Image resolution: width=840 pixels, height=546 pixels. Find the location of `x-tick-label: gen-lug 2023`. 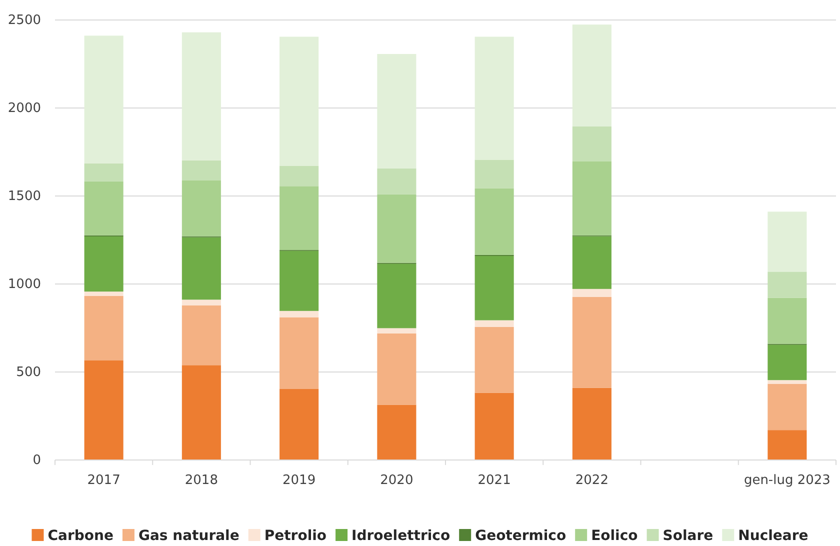

x-tick-label: gen-lug 2023 is located at coordinates (787, 480).